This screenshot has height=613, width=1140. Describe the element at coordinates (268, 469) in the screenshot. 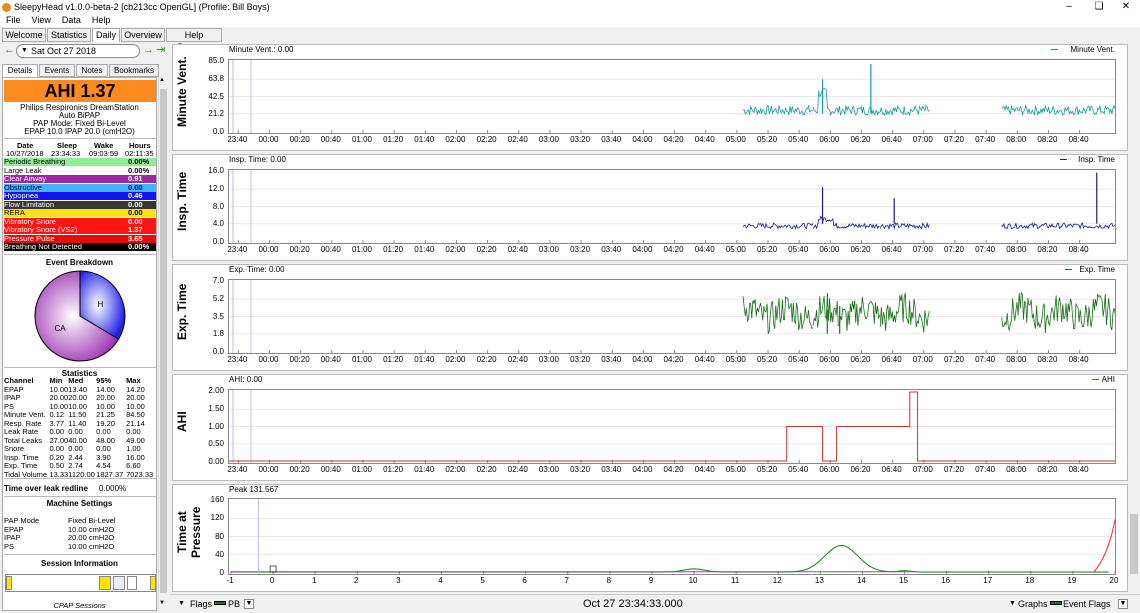

I see `x-axis-label: 00:00` at that location.